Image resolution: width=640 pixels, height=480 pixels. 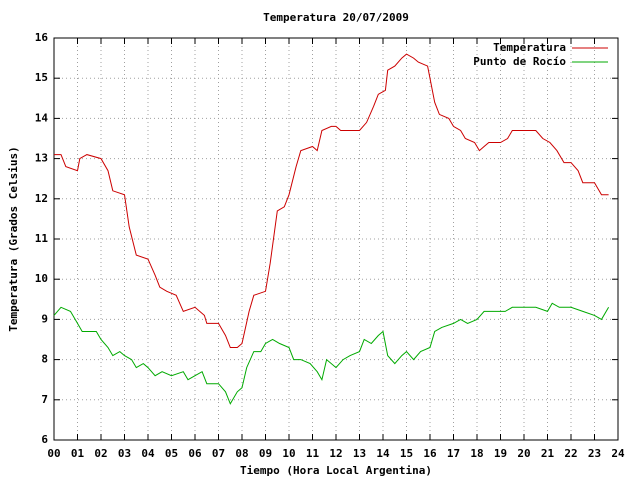 What do you see at coordinates (359, 453) in the screenshot?
I see `x-tick-label: 13` at bounding box center [359, 453].